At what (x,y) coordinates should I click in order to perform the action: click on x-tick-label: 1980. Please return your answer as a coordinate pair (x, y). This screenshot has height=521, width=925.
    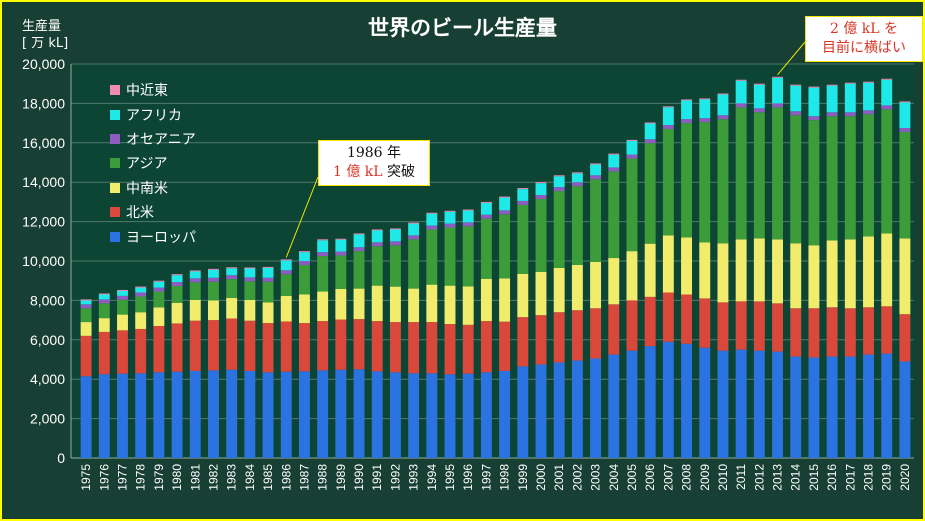
    Looking at the image, I should click on (177, 477).